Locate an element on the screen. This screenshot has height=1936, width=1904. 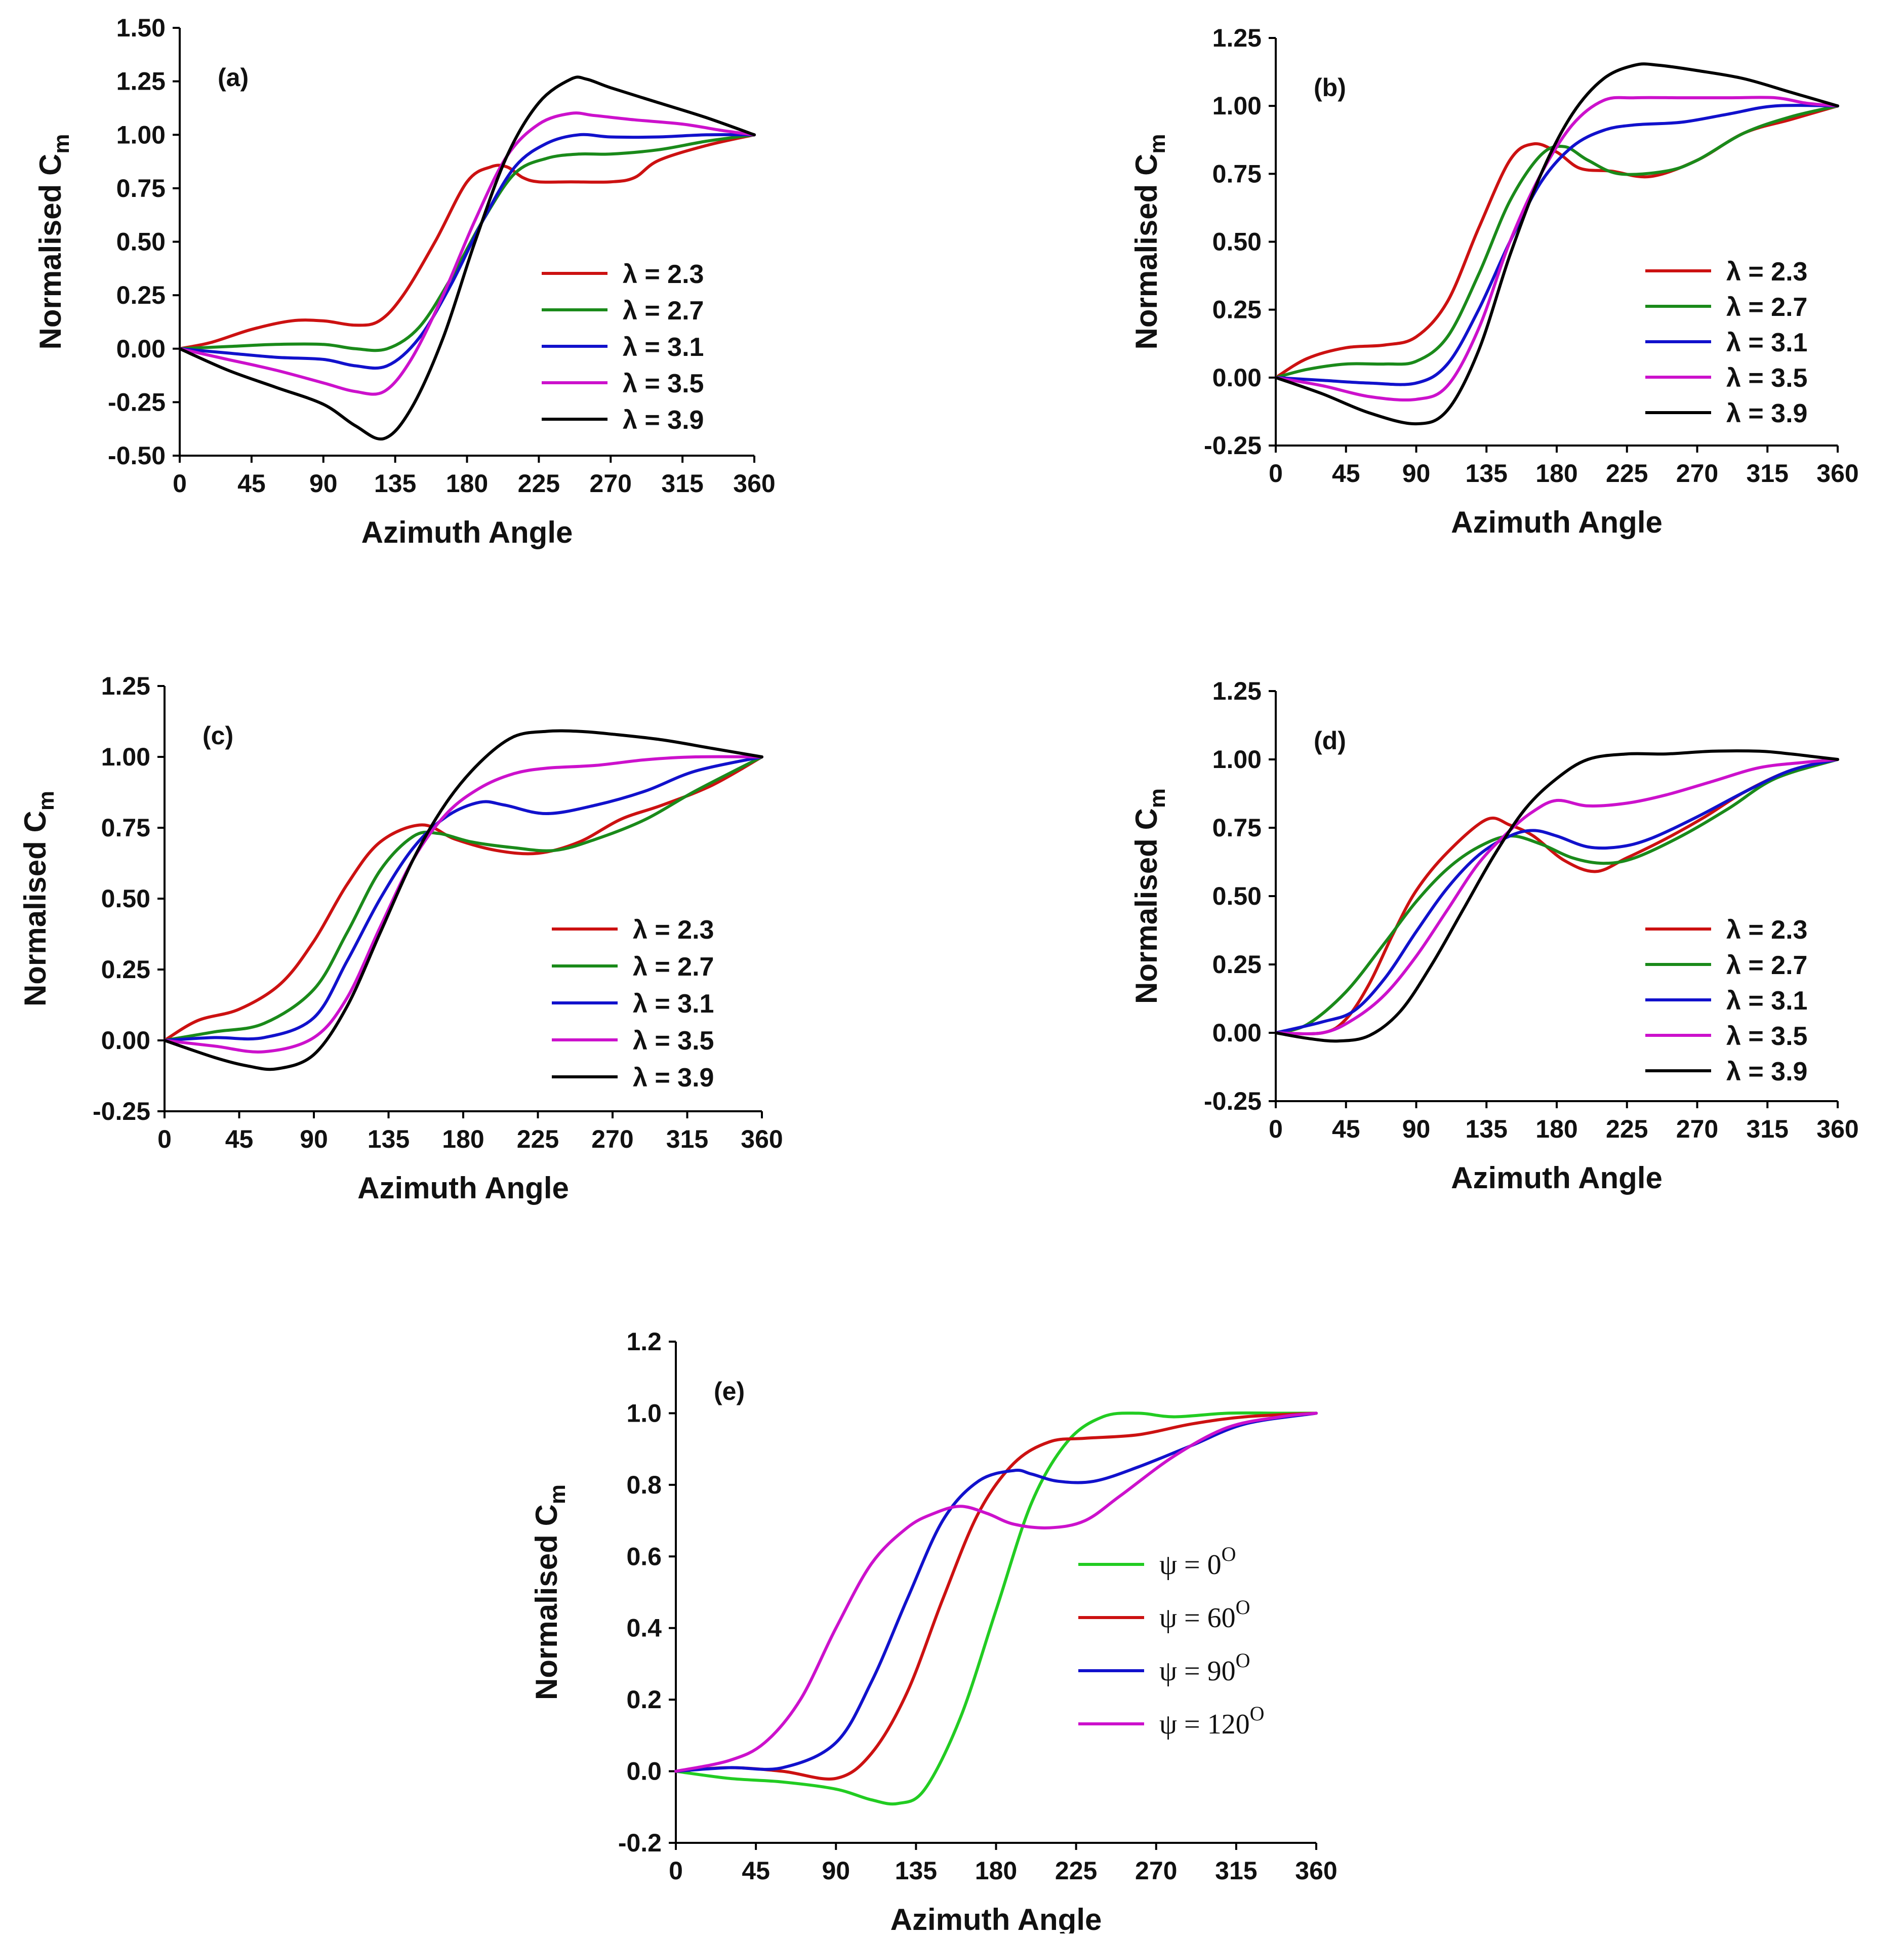
y-axis-title-main: Normalised C is located at coordinates (546, 1602).